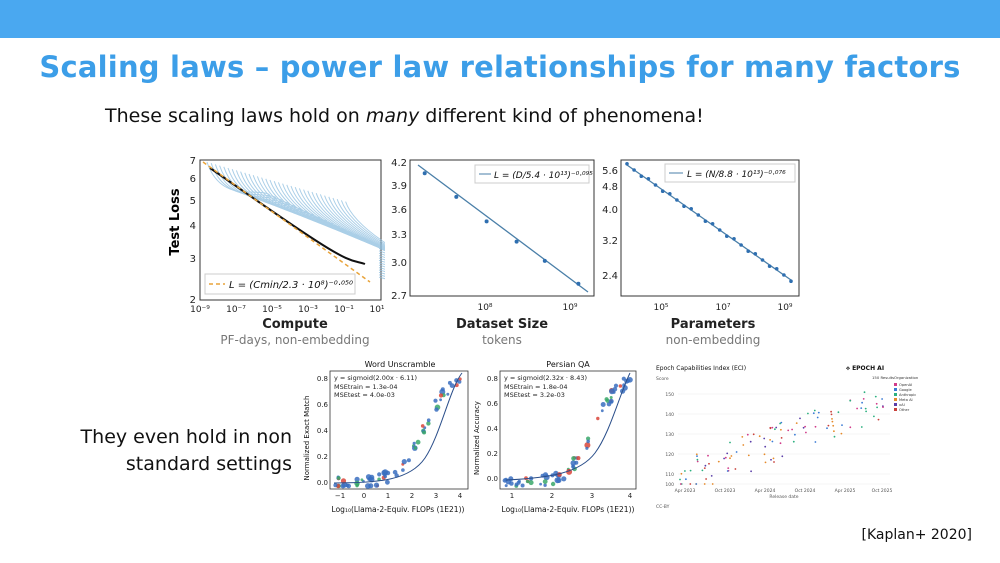 This screenshot has width=1000, height=563. I want to click on svg-text: 3, so click(436, 496).